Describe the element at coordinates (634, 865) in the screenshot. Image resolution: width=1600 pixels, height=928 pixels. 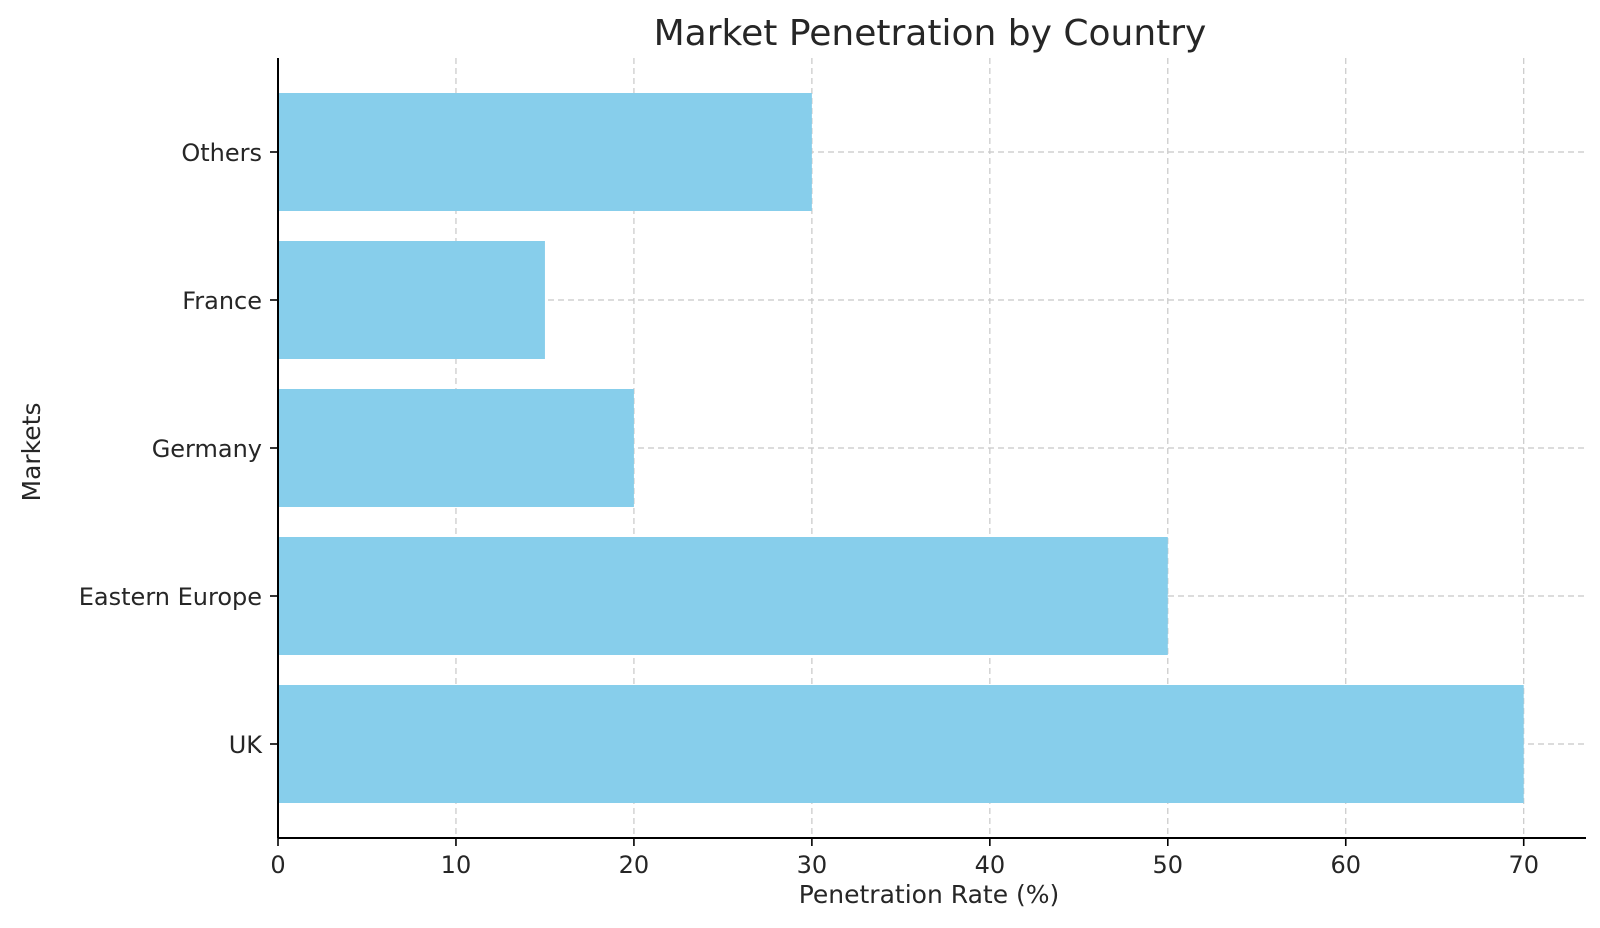
I see `x-tick-label: 20` at that location.